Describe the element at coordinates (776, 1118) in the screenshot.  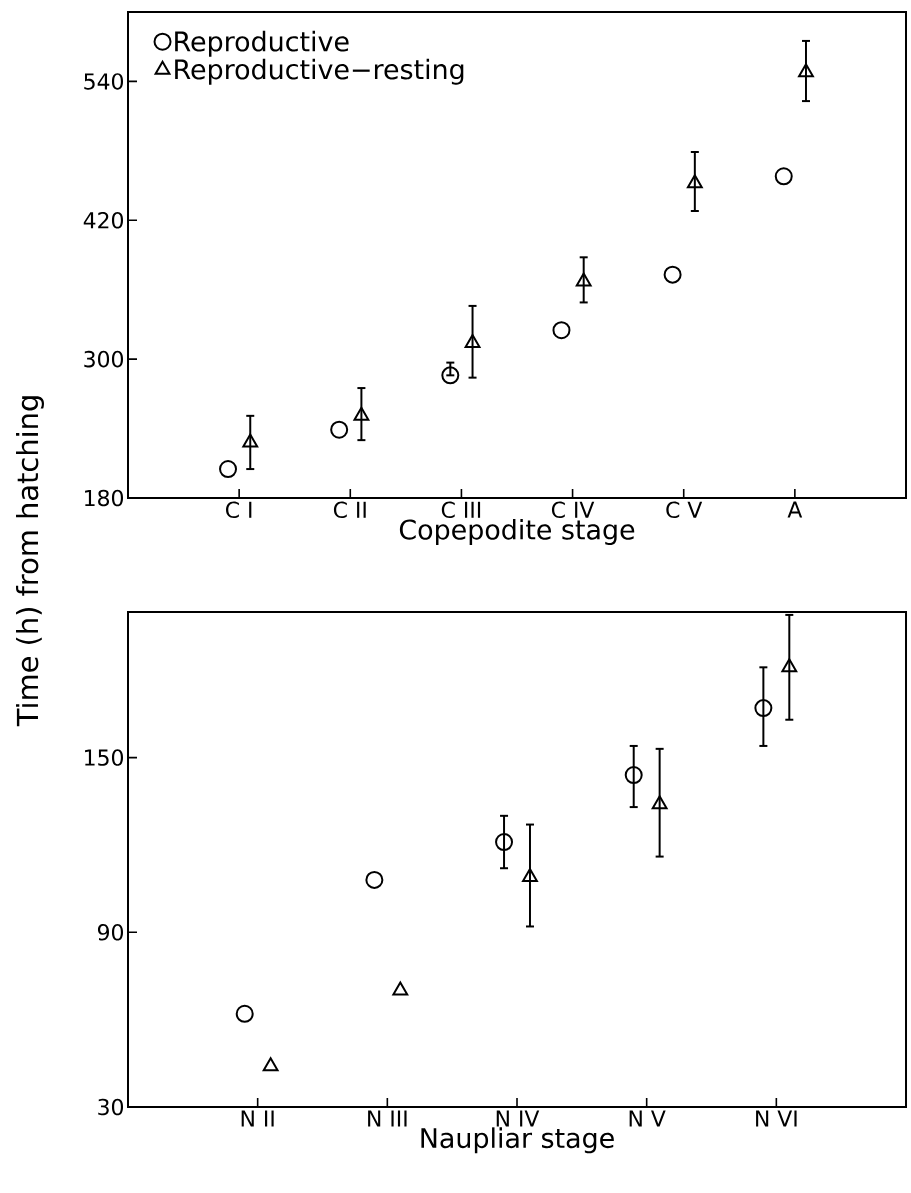
I see `x-tick-label: N VI` at that location.